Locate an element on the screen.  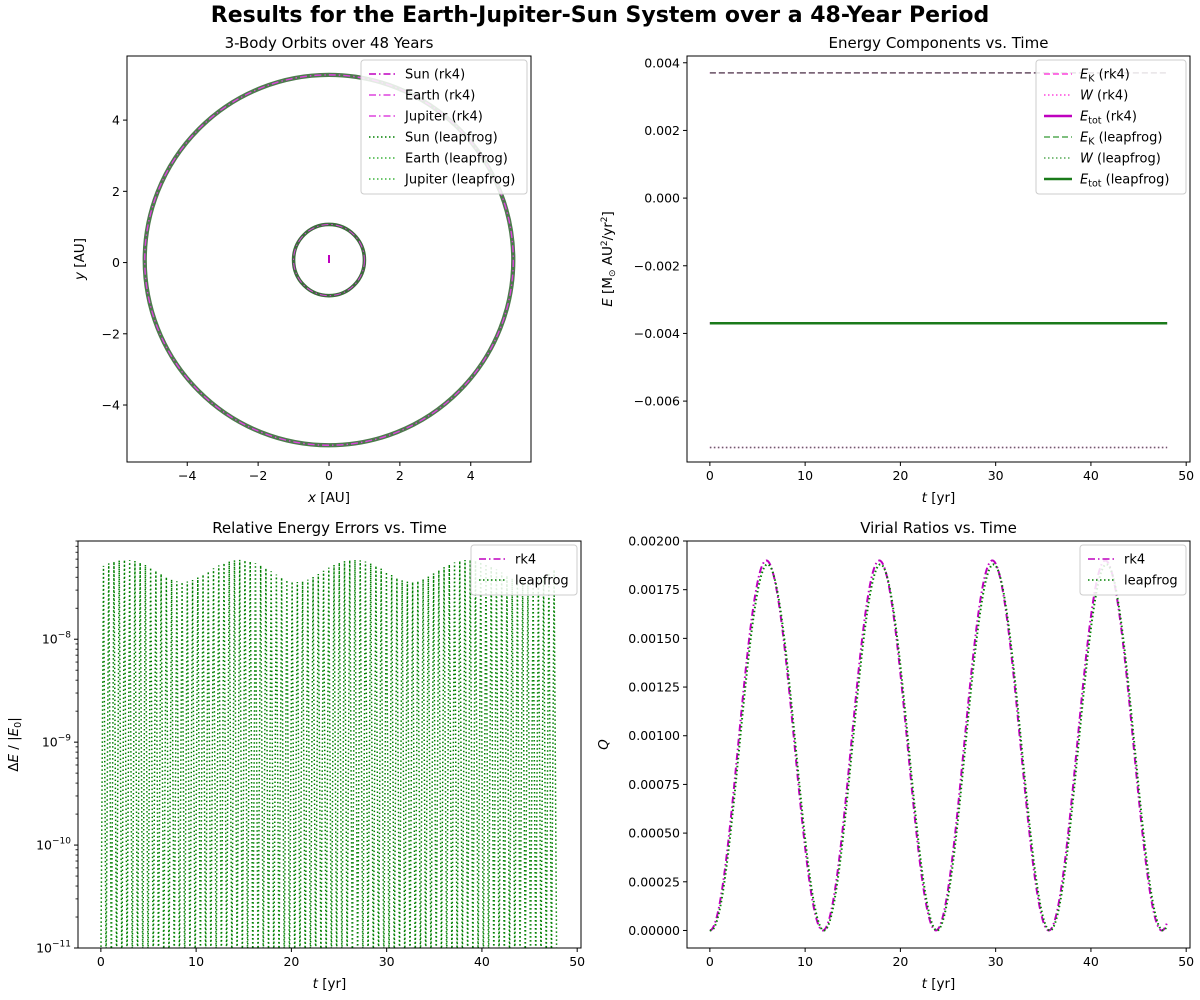
y-axis-label: E [M⊙ AU2/yr2] is located at coordinates (609, 259).